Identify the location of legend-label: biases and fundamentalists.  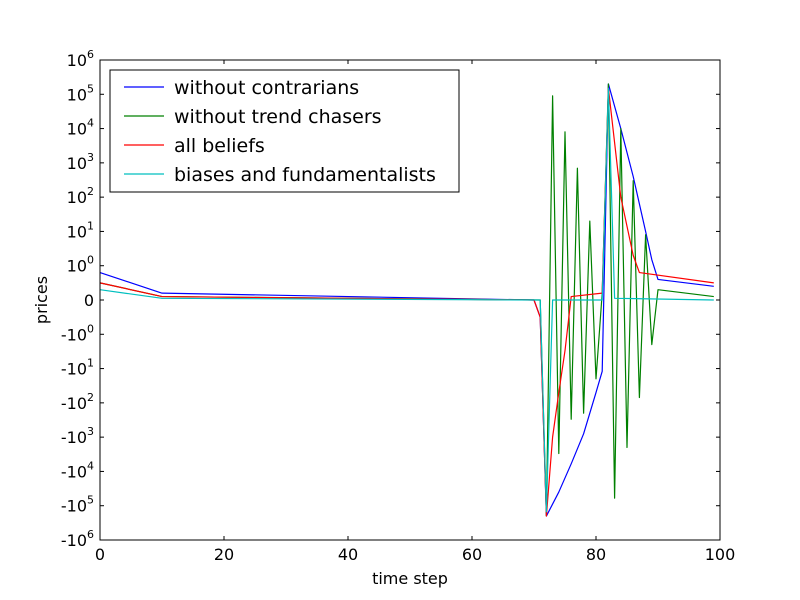
(305, 175).